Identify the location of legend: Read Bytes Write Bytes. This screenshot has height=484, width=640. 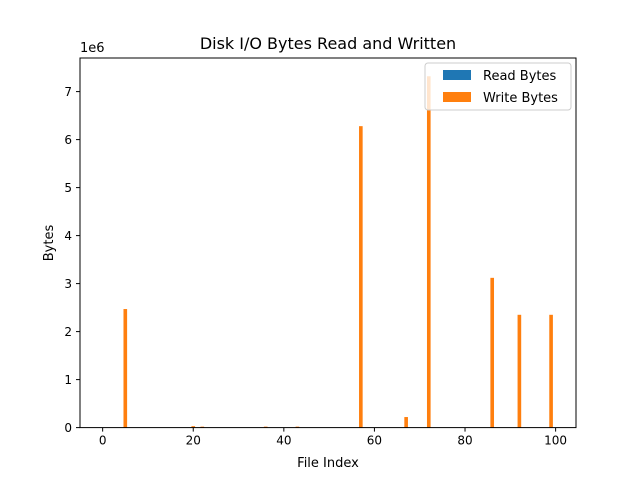
(498, 86).